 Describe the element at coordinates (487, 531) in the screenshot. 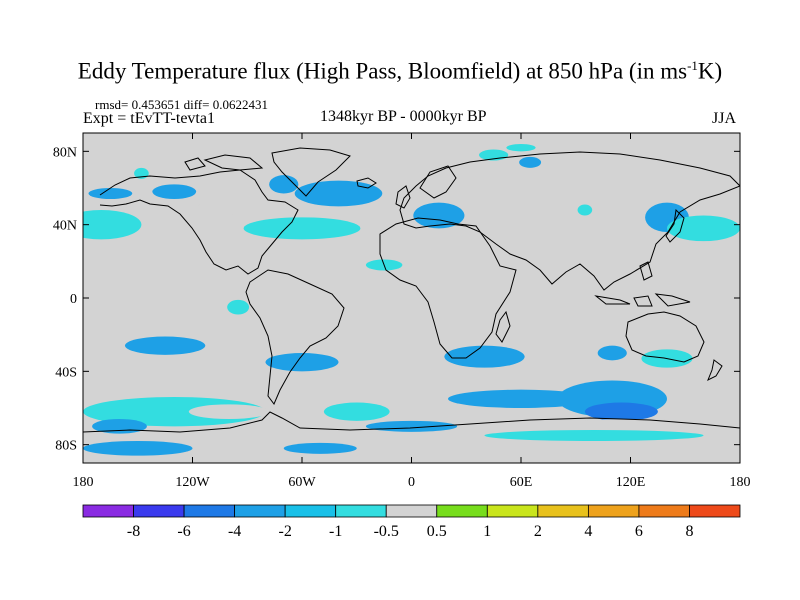

I see `colorbar-label: 1` at that location.